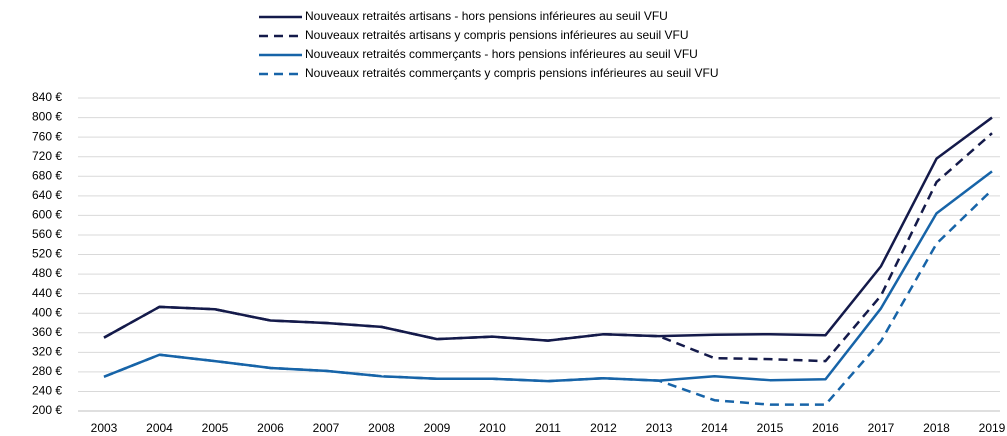 Image resolution: width=1007 pixels, height=436 pixels. I want to click on y-tick-label: 800 €, so click(47, 117).